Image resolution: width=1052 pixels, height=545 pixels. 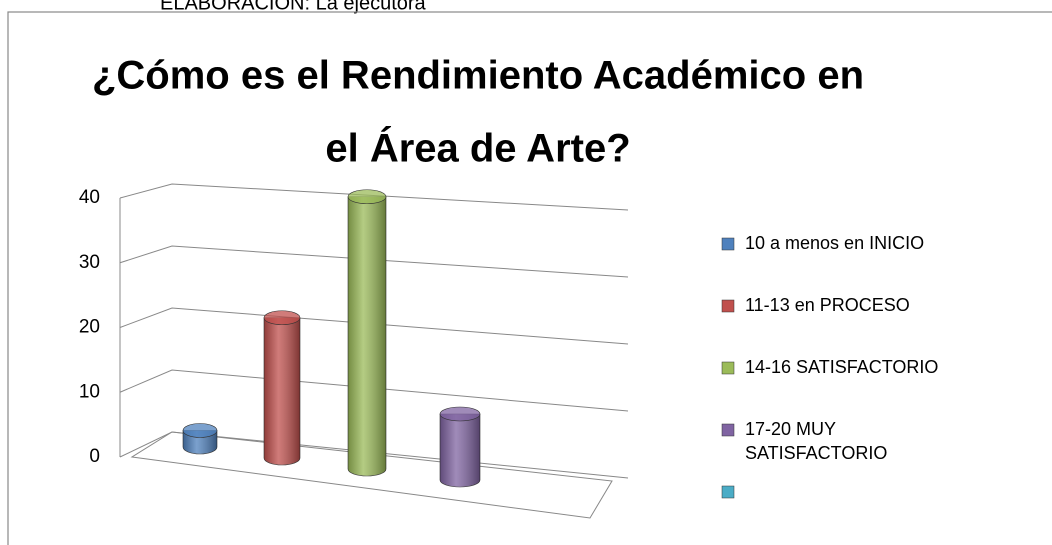 What do you see at coordinates (89, 391) in the screenshot?
I see `y-tick-label: 10` at bounding box center [89, 391].